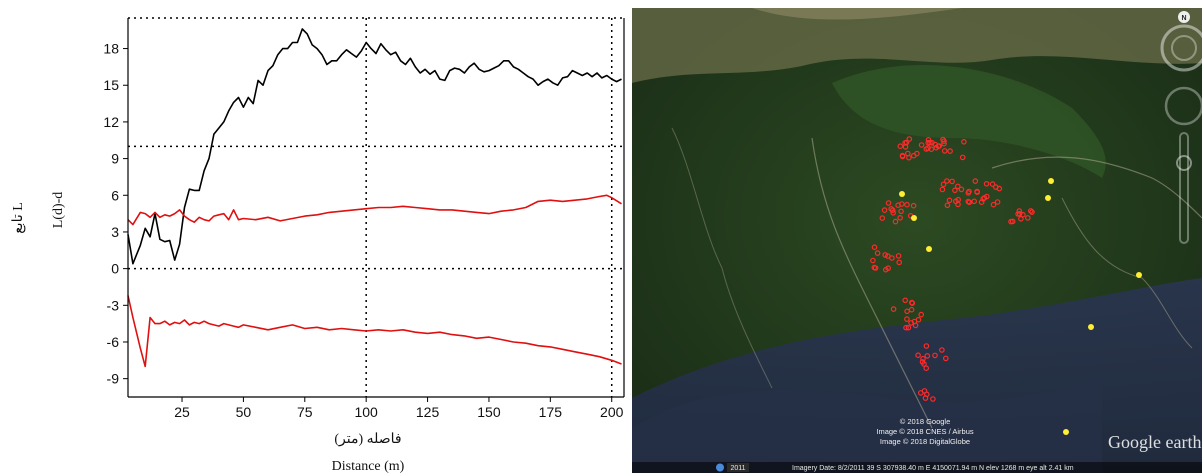  What do you see at coordinates (925, 441) in the screenshot?
I see `attribution-digitalglobe: Image © 2018 DigitalGlobe` at bounding box center [925, 441].